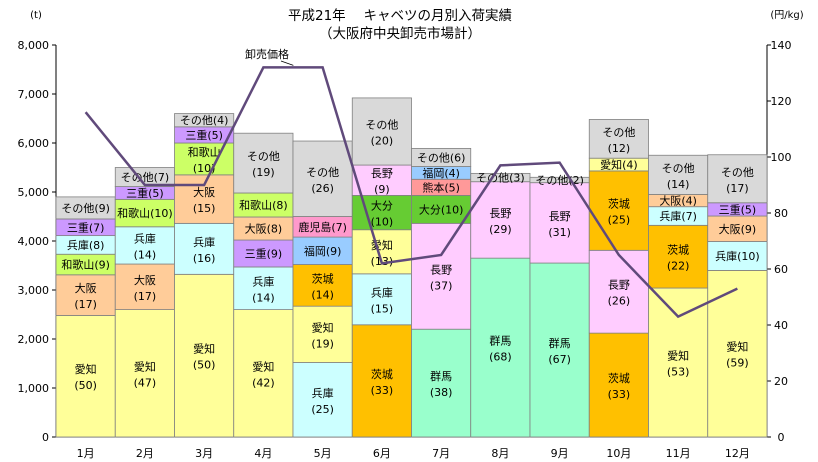  Describe the element at coordinates (678, 216) in the screenshot. I see `segment-label: 兵庫(7)` at that location.